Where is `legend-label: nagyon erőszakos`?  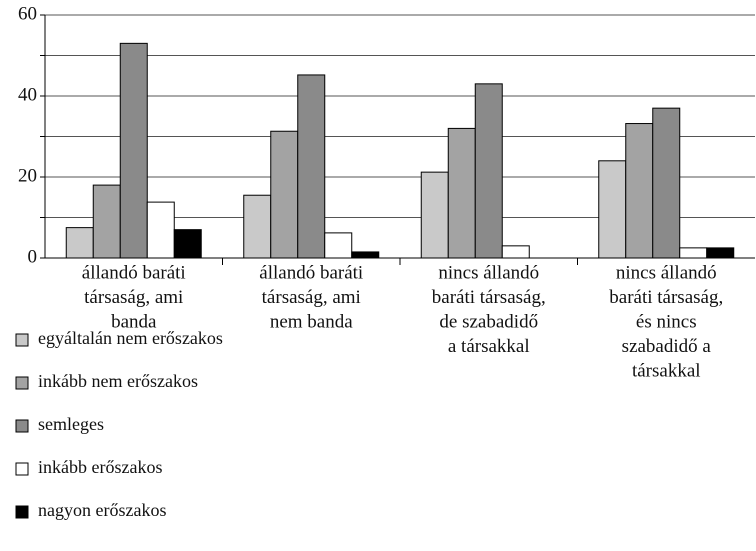
legend-label: nagyon erőszakos is located at coordinates (102, 510).